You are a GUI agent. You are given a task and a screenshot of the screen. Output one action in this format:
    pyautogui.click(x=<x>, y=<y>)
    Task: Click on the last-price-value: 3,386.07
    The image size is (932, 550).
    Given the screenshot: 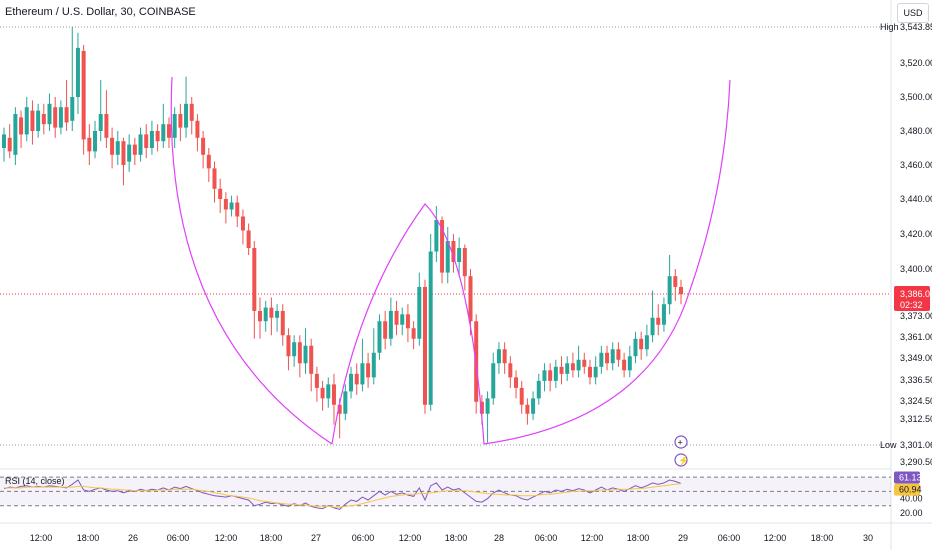 What is the action you would take?
    pyautogui.click(x=916, y=294)
    